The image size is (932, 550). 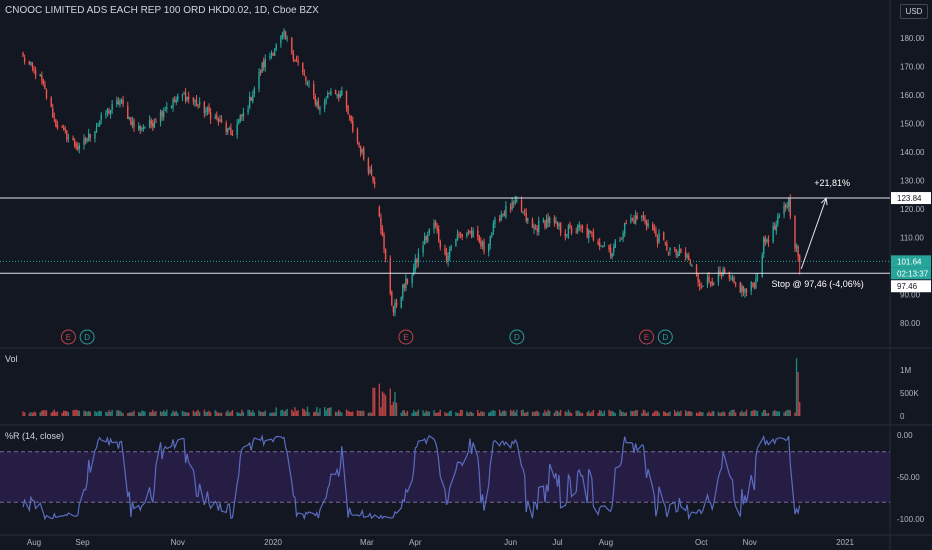 I want to click on wr-axis-label: -100.00, so click(x=911, y=519).